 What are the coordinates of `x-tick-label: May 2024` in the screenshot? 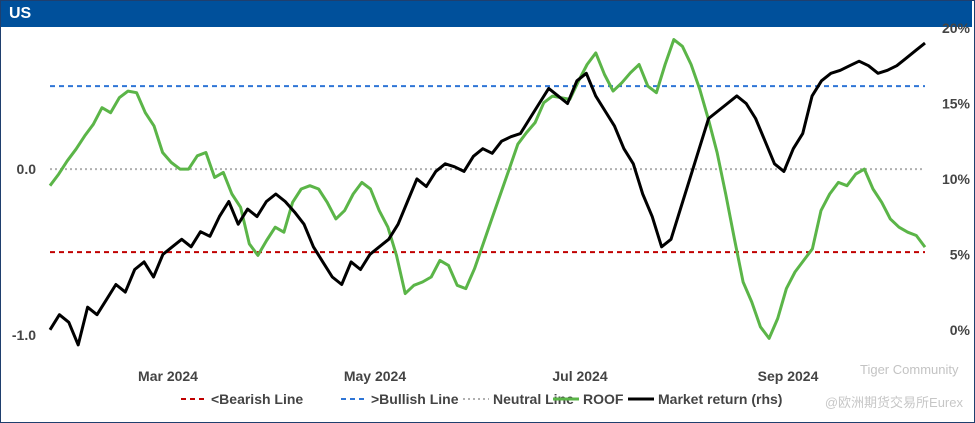 It's located at (375, 376).